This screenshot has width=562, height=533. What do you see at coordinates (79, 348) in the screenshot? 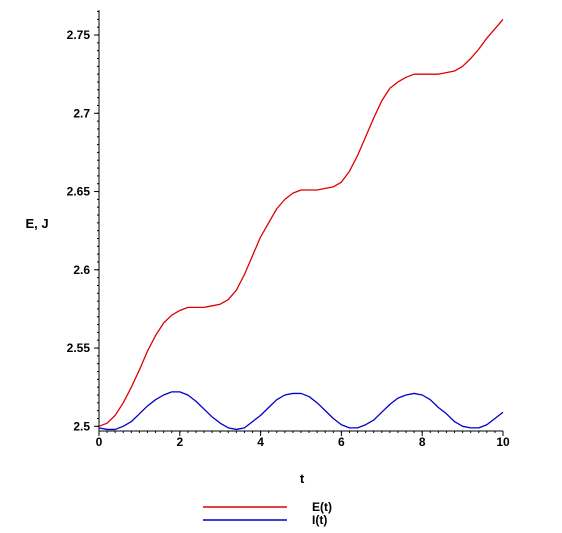
I see `y-tick-label: 2.55` at bounding box center [79, 348].